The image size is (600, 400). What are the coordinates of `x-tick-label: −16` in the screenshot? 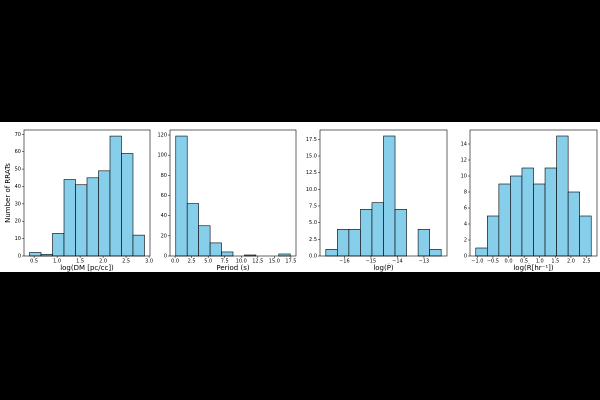 It's located at (344, 262).